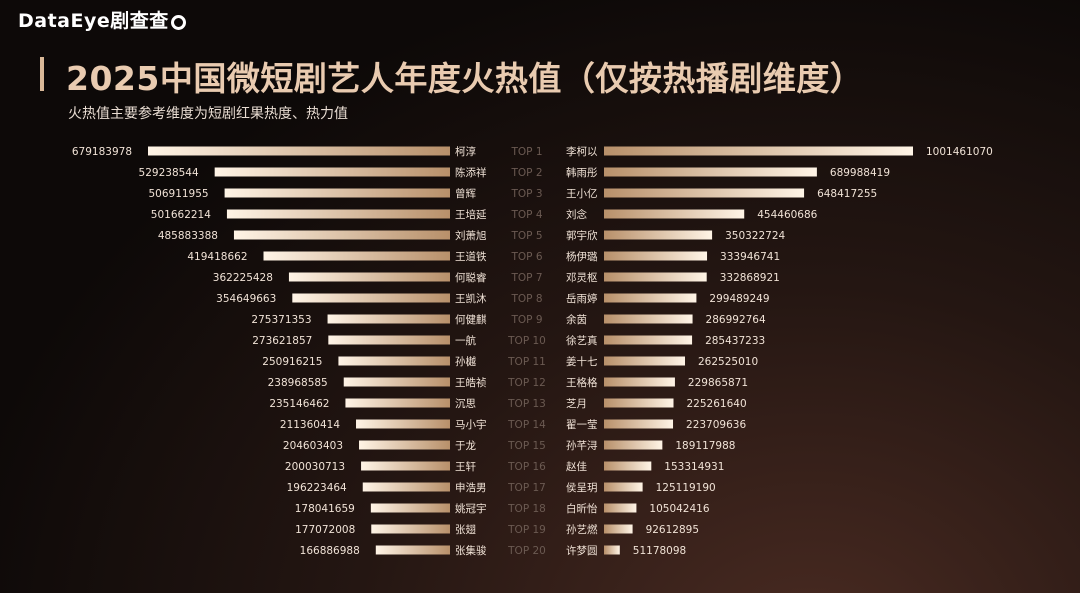 Image resolution: width=1080 pixels, height=593 pixels. I want to click on left-value-label: 506911955, so click(178, 194).